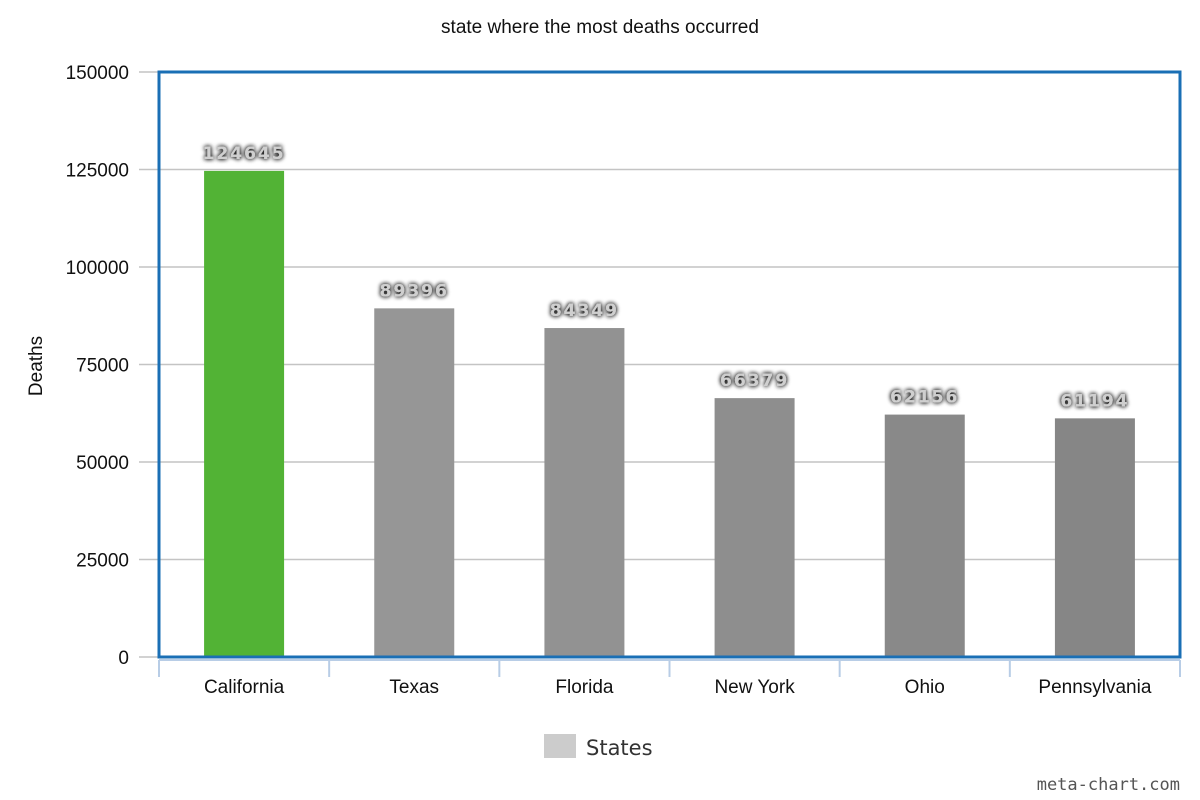  Describe the element at coordinates (102, 463) in the screenshot. I see `y-tick-label: 50000` at that location.